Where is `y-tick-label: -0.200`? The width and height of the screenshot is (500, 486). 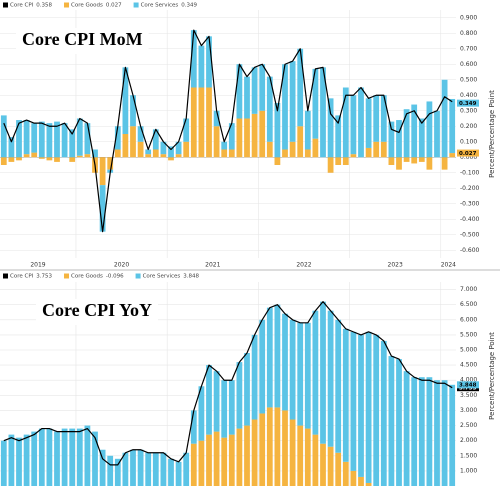 y-tick-label: -0.200 is located at coordinates (470, 188).